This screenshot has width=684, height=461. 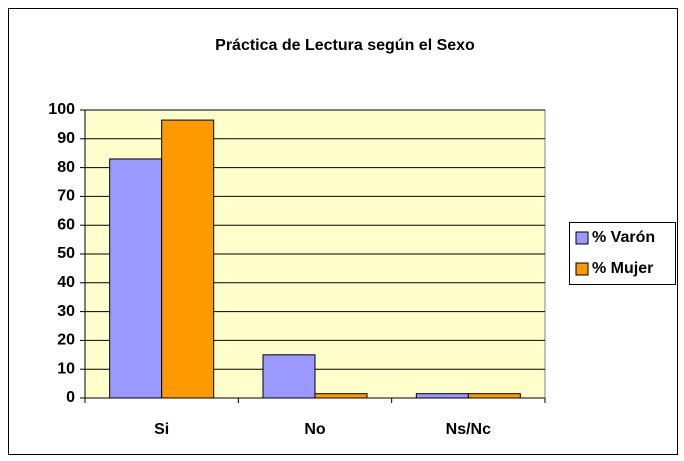 I want to click on legend-label: % Mujer, so click(x=622, y=268).